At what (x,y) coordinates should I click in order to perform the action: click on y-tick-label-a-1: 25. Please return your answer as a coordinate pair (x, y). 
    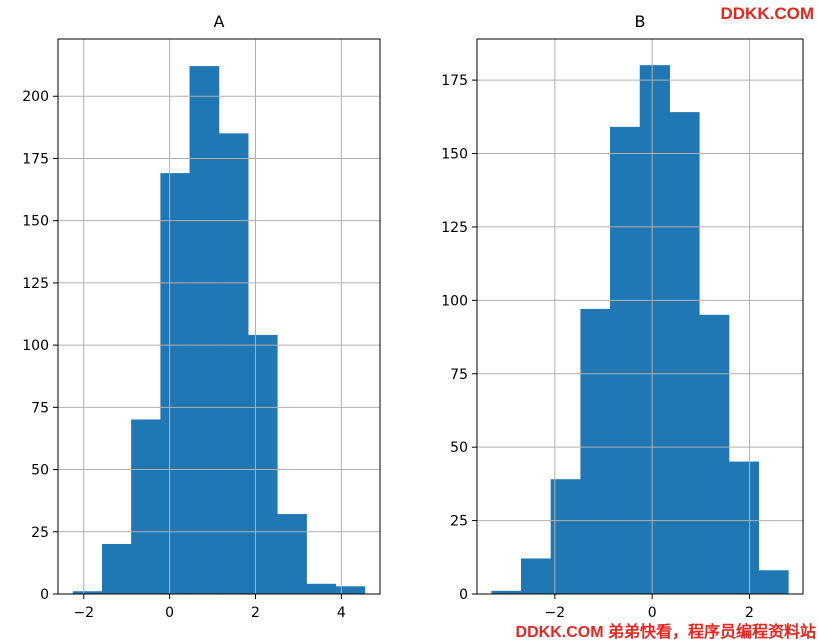
    Looking at the image, I should click on (40, 533).